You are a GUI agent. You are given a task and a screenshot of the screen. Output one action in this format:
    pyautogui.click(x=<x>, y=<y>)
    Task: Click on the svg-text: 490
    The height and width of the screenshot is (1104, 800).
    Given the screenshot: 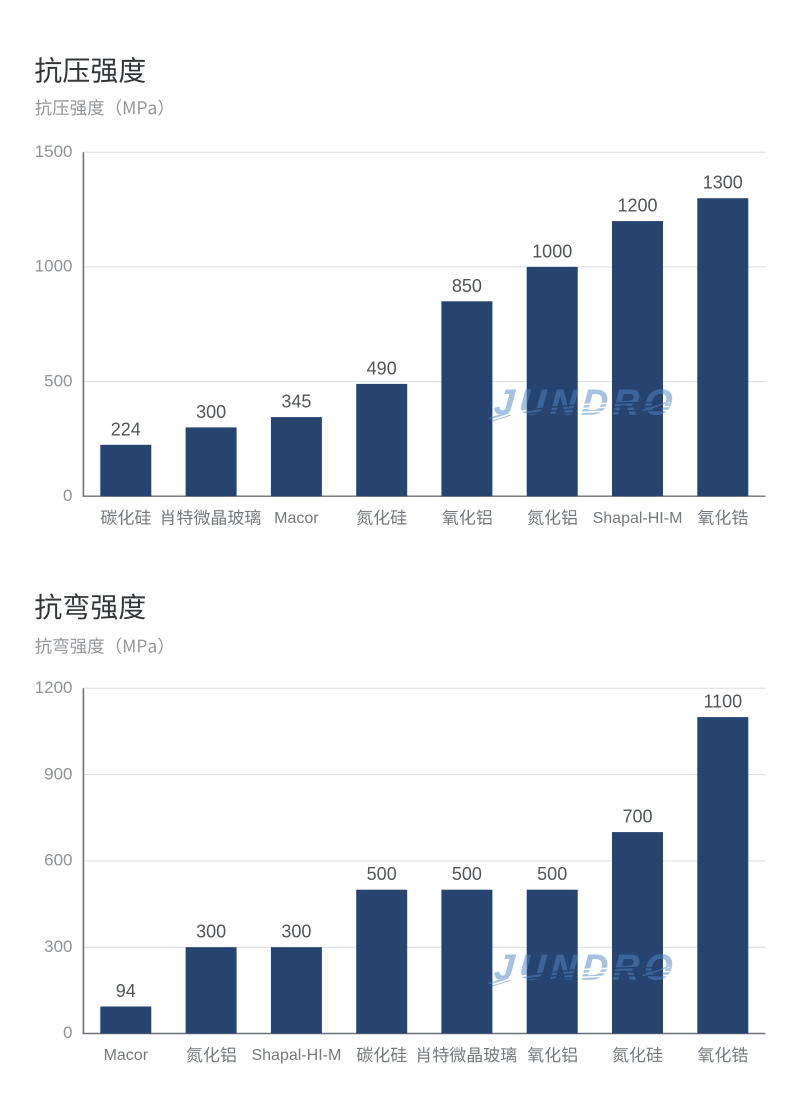 What is the action you would take?
    pyautogui.click(x=382, y=368)
    